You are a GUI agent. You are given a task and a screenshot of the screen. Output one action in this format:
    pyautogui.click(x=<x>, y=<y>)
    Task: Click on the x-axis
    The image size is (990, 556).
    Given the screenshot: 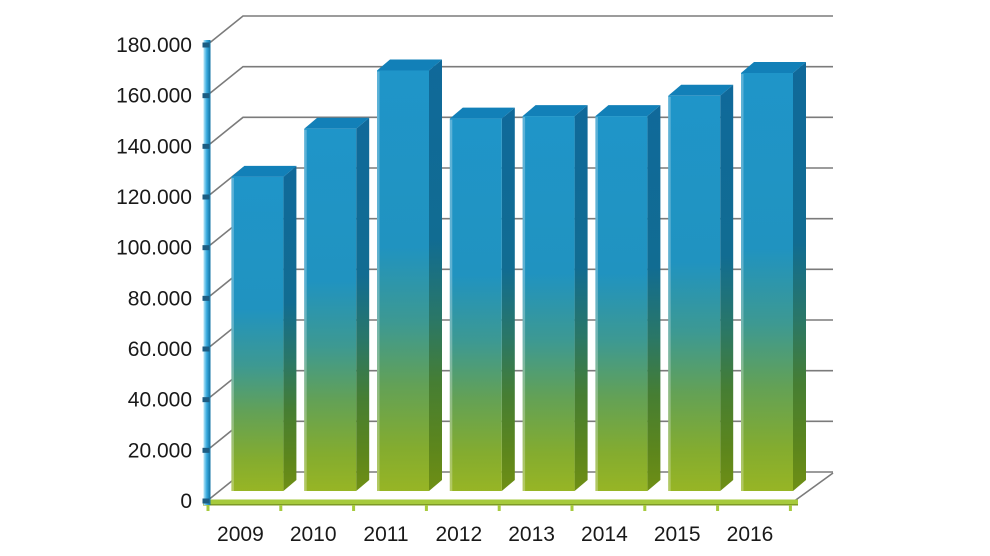 What is the action you would take?
    pyautogui.click(x=500, y=505)
    